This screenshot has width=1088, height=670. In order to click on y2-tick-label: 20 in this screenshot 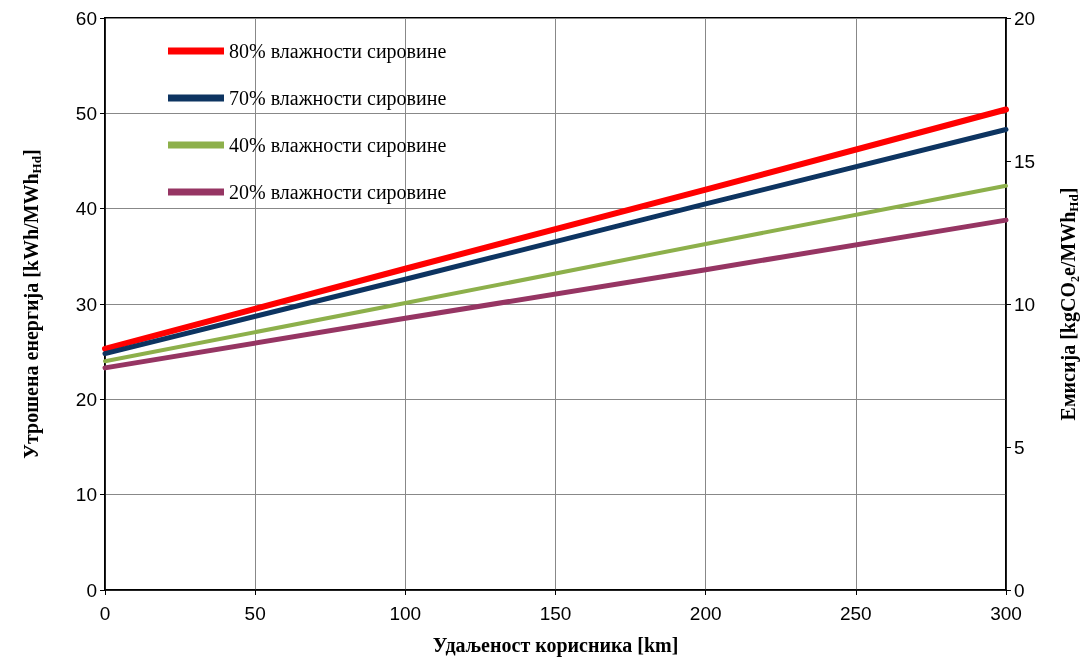, I will do `click(1025, 18)`.